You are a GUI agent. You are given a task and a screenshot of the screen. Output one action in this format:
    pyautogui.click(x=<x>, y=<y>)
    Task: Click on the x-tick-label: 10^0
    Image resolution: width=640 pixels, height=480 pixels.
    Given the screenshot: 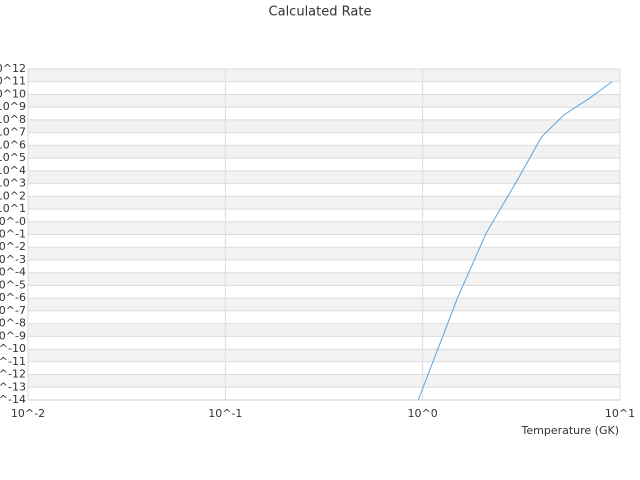 What is the action you would take?
    pyautogui.click(x=423, y=413)
    